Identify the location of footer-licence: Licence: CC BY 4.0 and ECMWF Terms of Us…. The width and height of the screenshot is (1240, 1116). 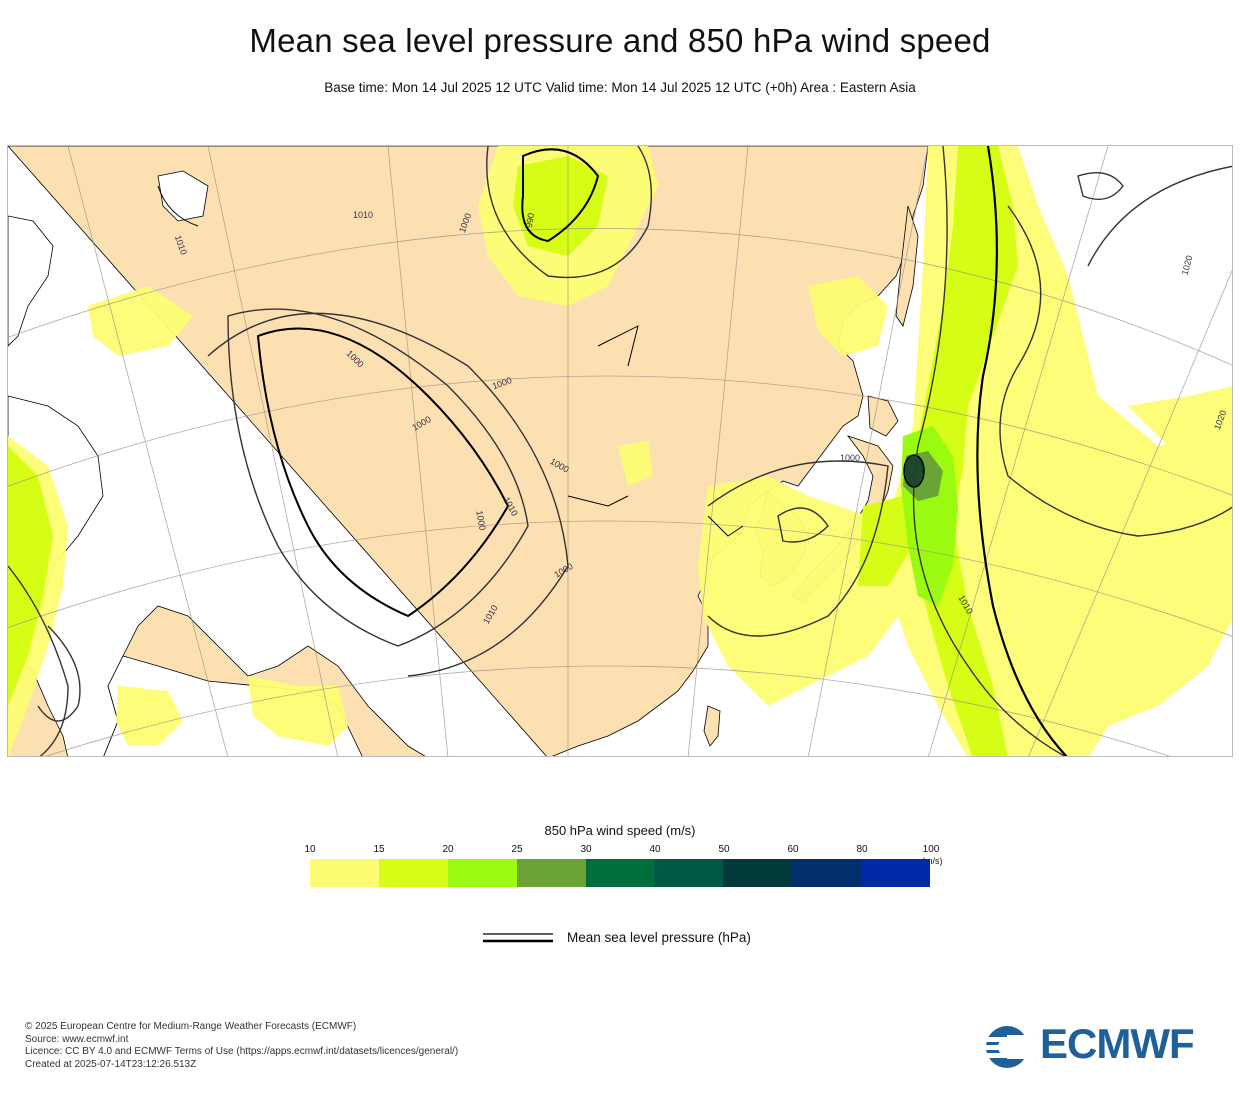
(242, 1052).